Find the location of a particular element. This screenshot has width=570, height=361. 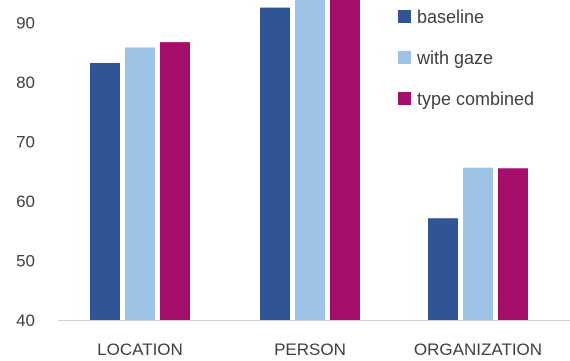

y-tick-label: 80 is located at coordinates (25, 82).